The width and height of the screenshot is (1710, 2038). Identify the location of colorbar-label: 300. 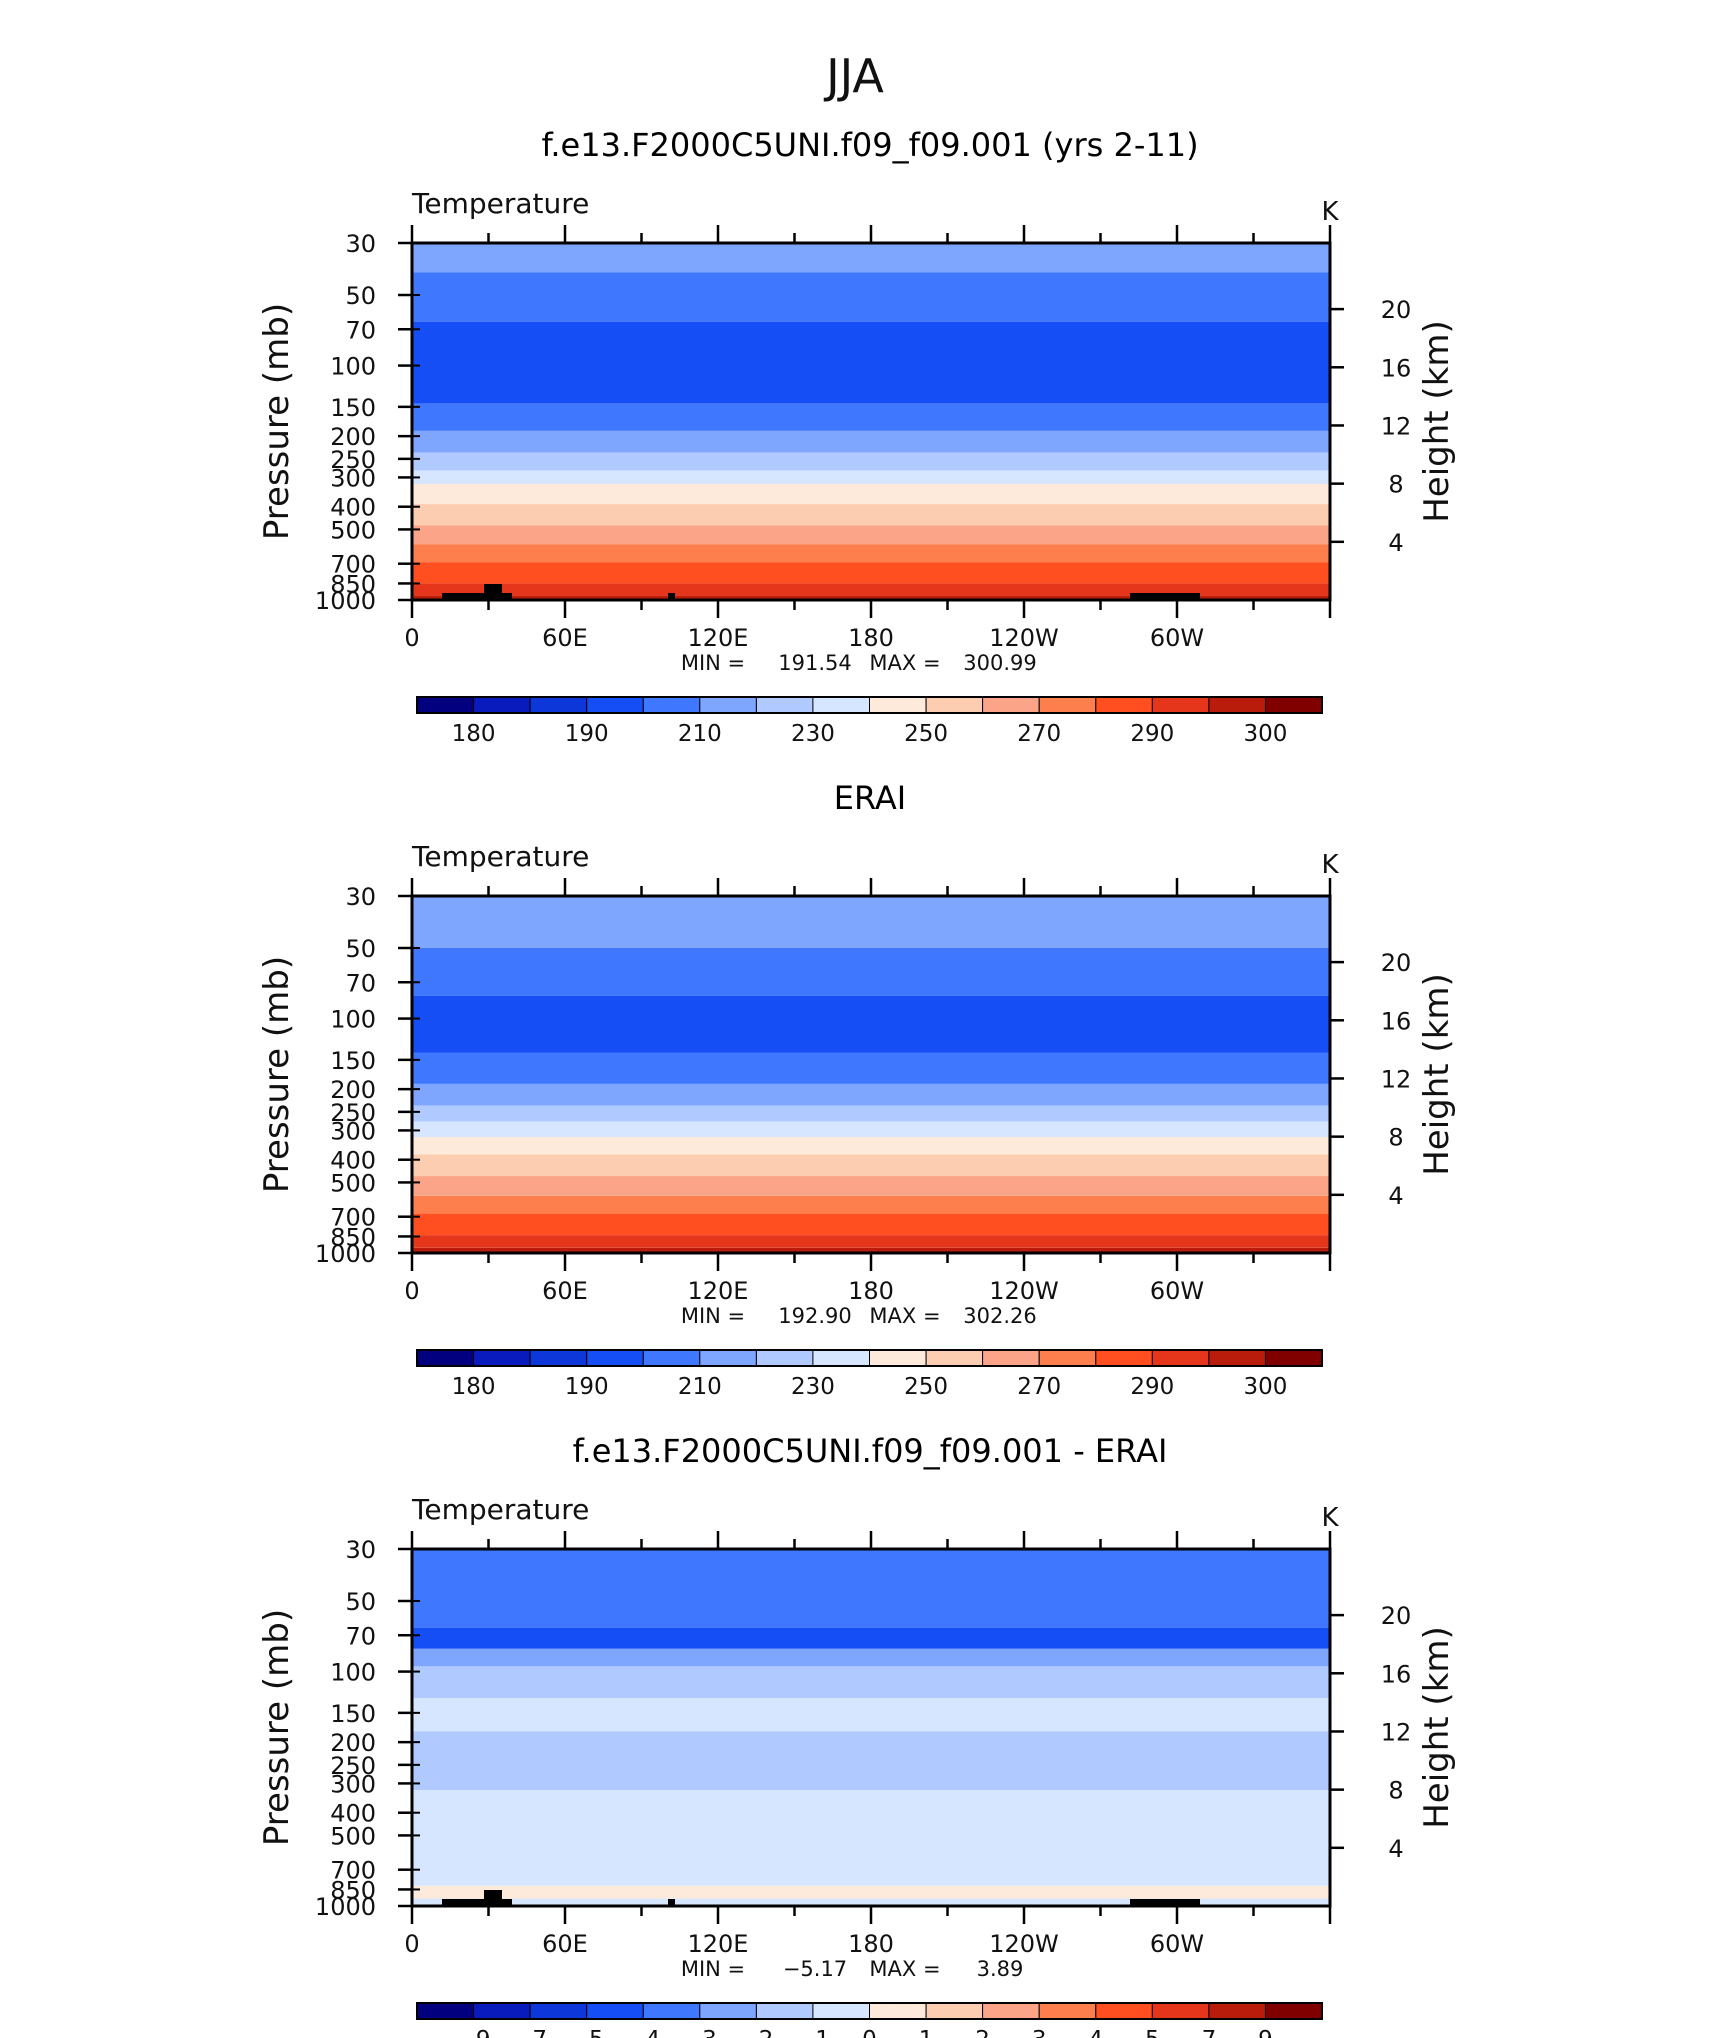
(1265, 1387).